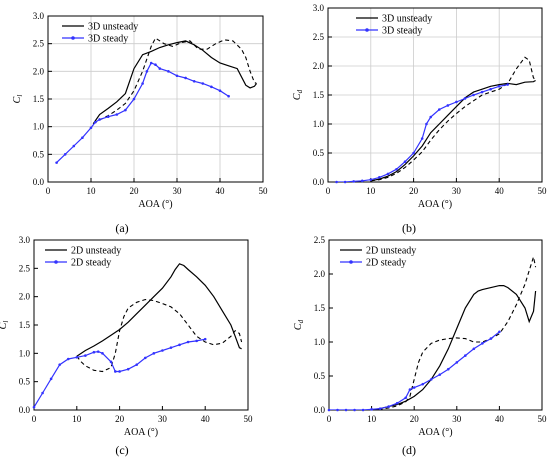  I want to click on panel-label: (b), so click(409, 228).